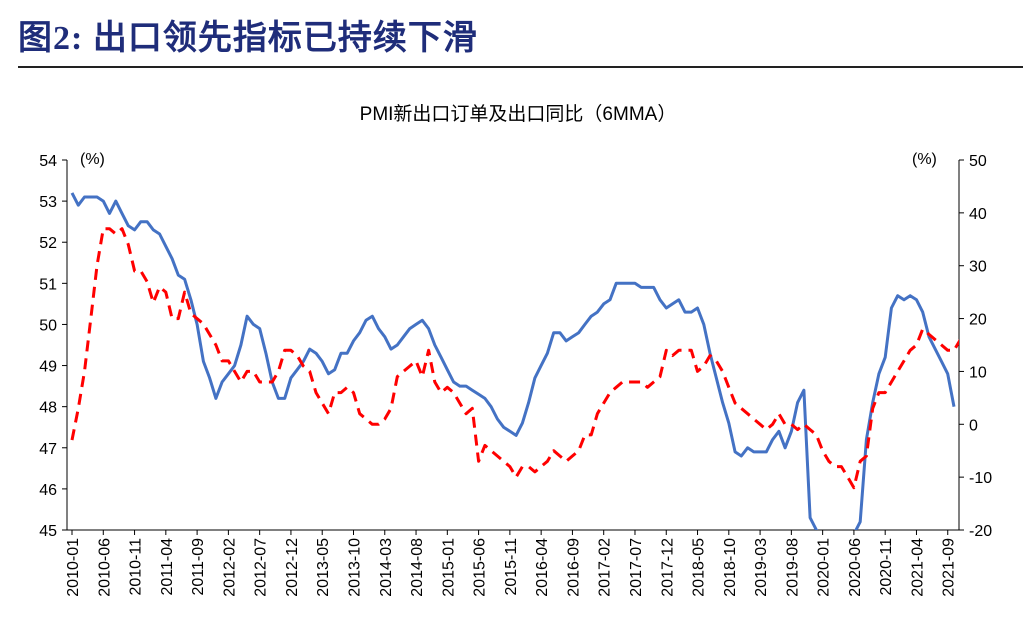 This screenshot has height=644, width=1025. I want to click on x-tick-label: 2019-08, so click(792, 567).